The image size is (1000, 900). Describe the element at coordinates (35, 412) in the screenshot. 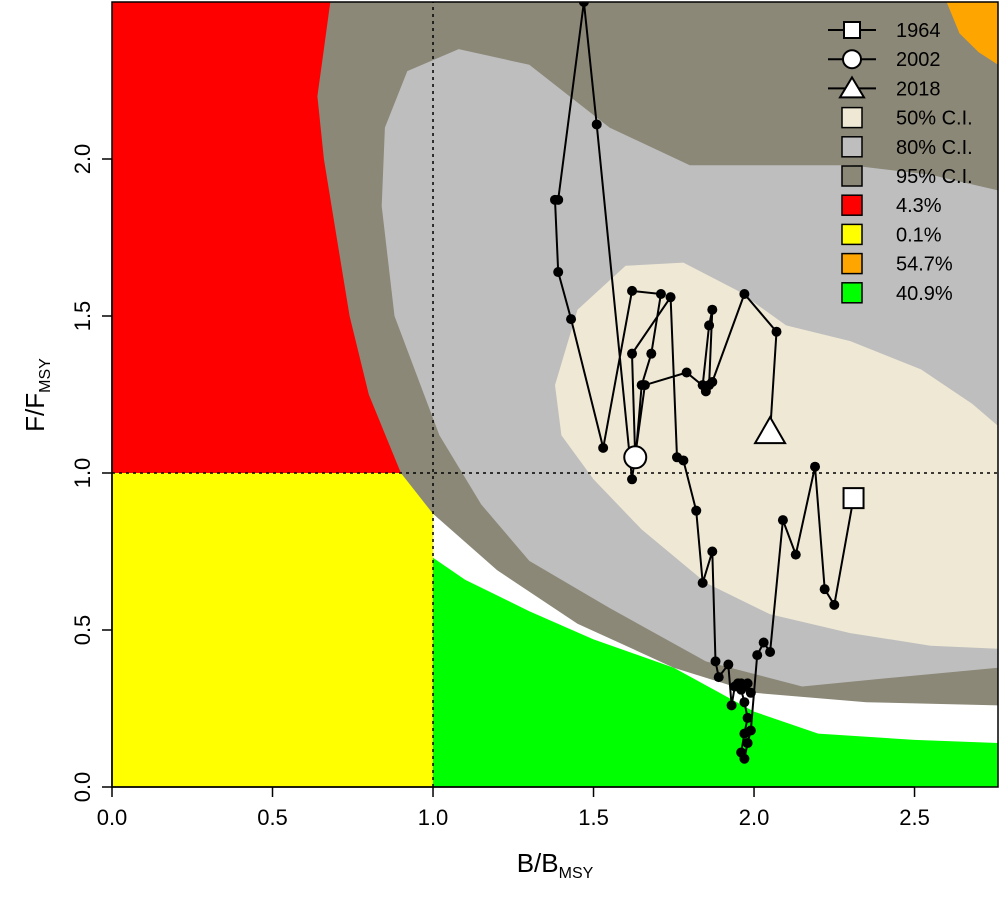

I see `y-axis-title-main: F/F` at that location.